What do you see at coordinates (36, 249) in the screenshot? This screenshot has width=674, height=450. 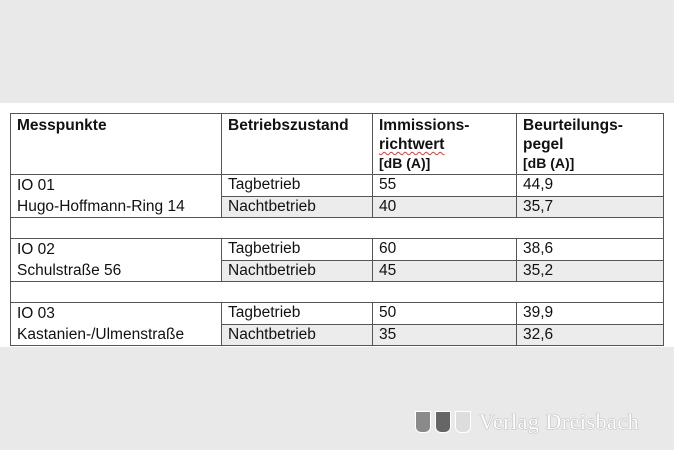 I see `messpunkt-id: IO 02` at bounding box center [36, 249].